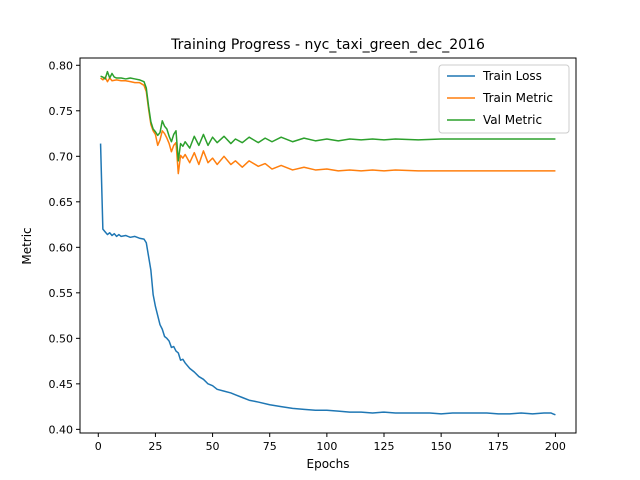 This screenshot has height=480, width=640. Describe the element at coordinates (61, 111) in the screenshot. I see `y-tick-label: 0.75` at that location.